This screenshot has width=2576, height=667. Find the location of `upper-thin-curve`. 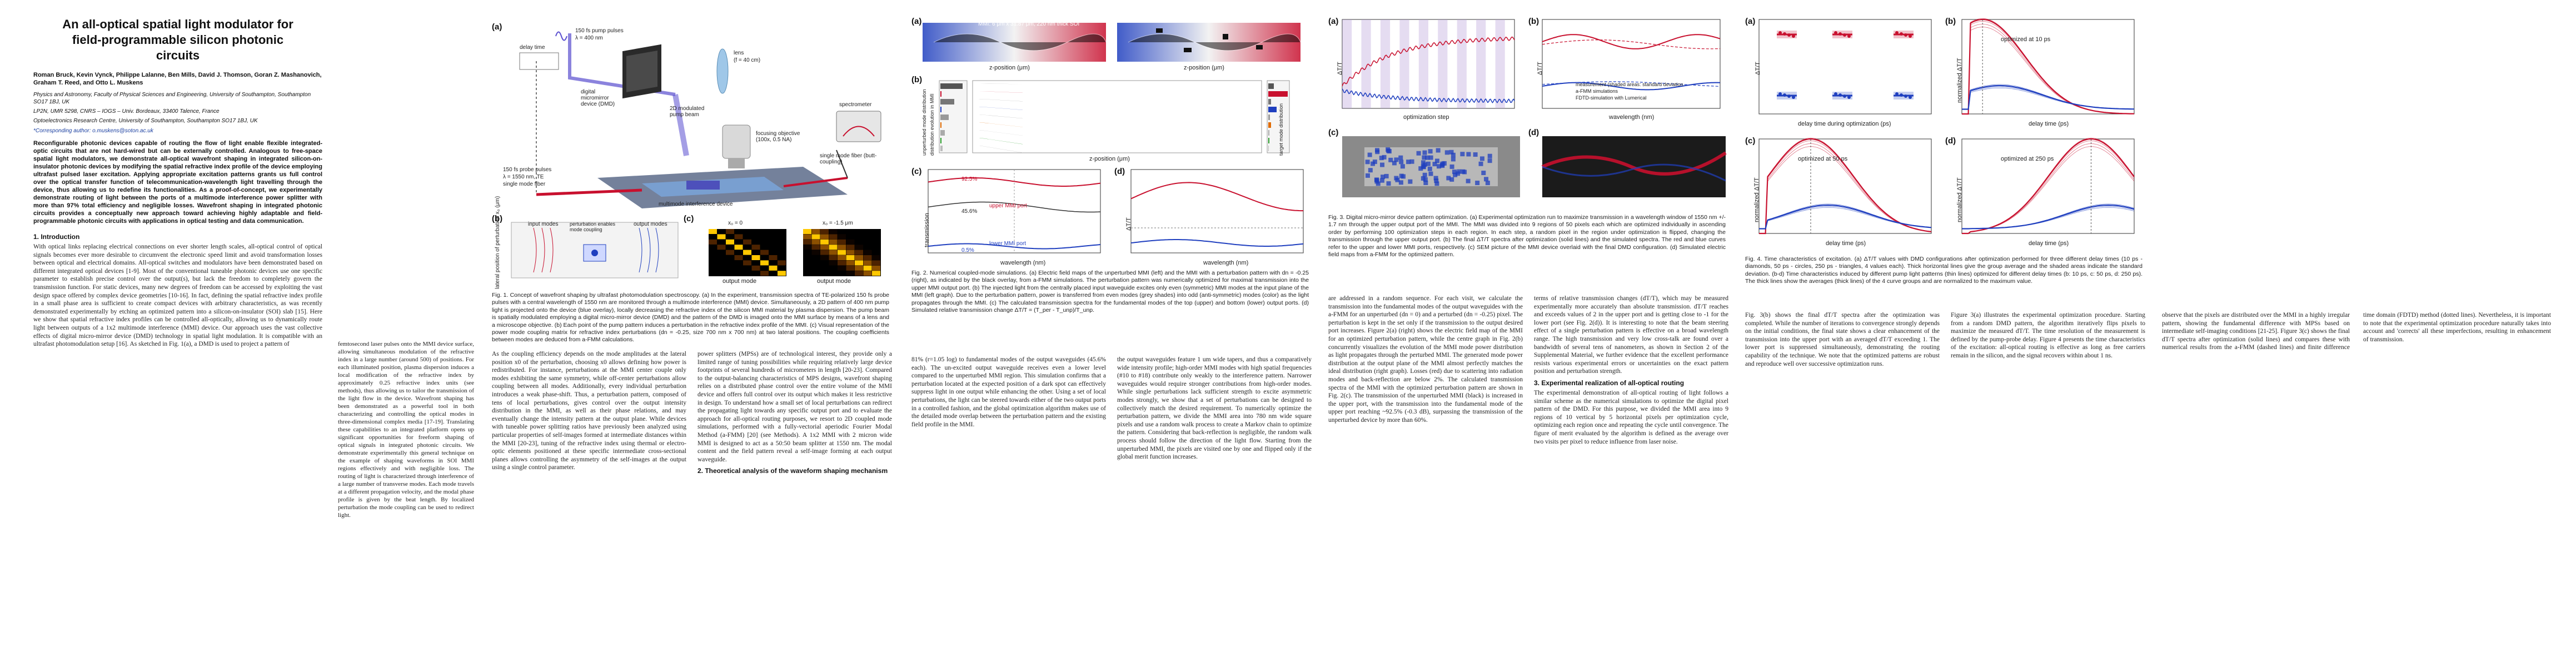

upper-thin-curve is located at coordinates (1845, 190).